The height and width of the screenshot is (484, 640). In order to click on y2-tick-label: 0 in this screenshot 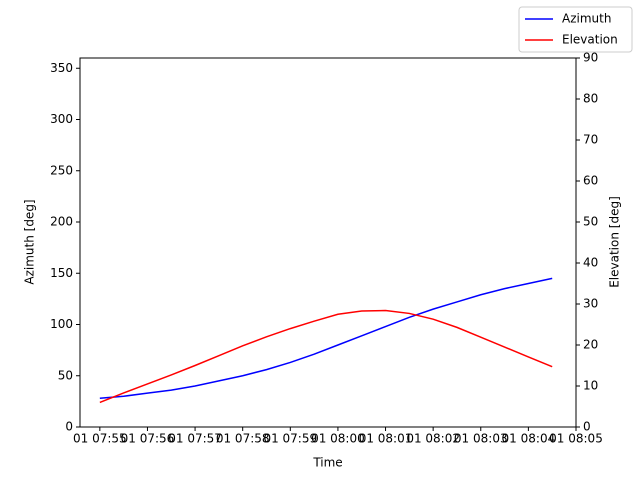, I will do `click(587, 427)`.